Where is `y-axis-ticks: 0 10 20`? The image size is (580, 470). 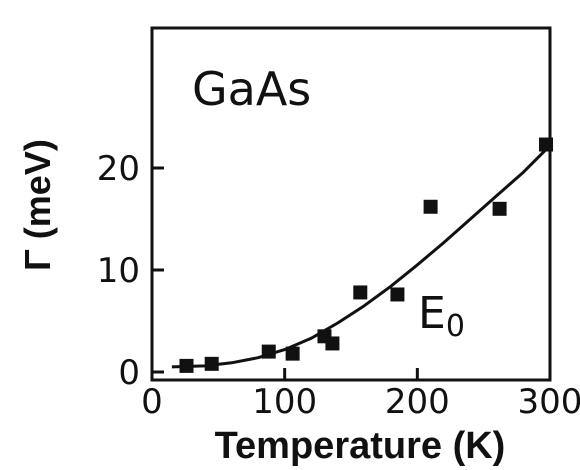
y-axis-ticks: 0 10 20 is located at coordinates (130, 271).